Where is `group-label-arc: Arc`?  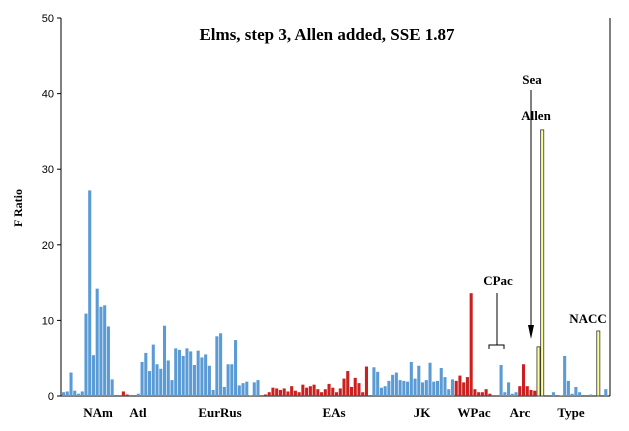
group-label-arc: Arc is located at coordinates (520, 412).